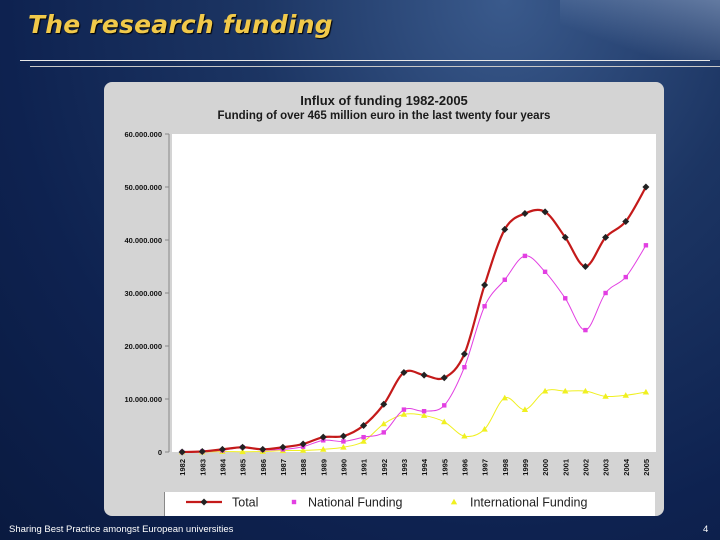  What do you see at coordinates (525, 467) in the screenshot?
I see `x-tick-label: 1999` at bounding box center [525, 467].